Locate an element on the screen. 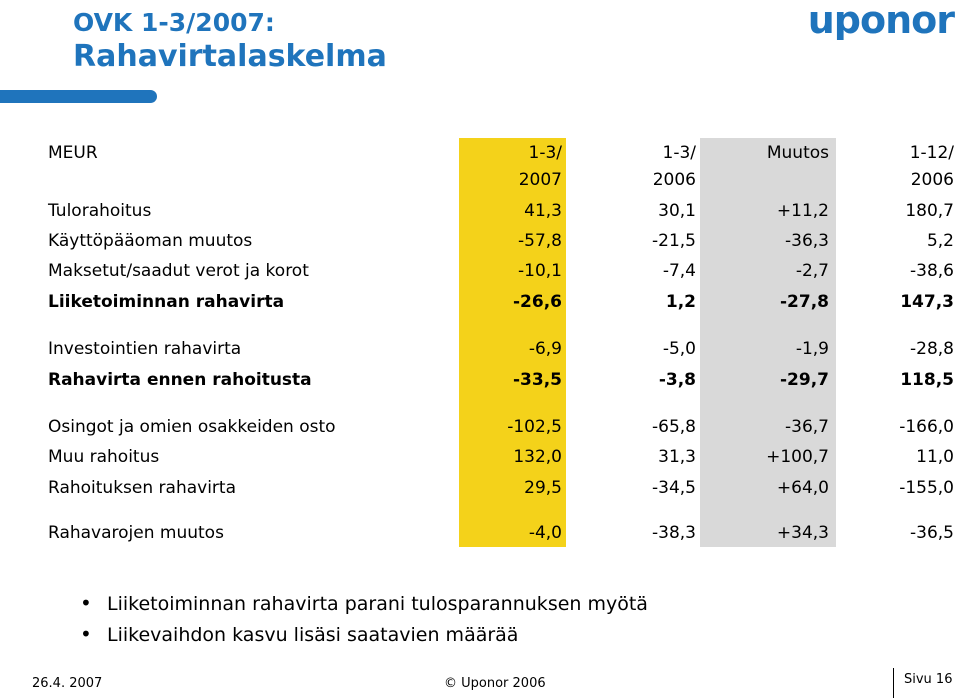  row-value-2007: -102,5 is located at coordinates (534, 427).